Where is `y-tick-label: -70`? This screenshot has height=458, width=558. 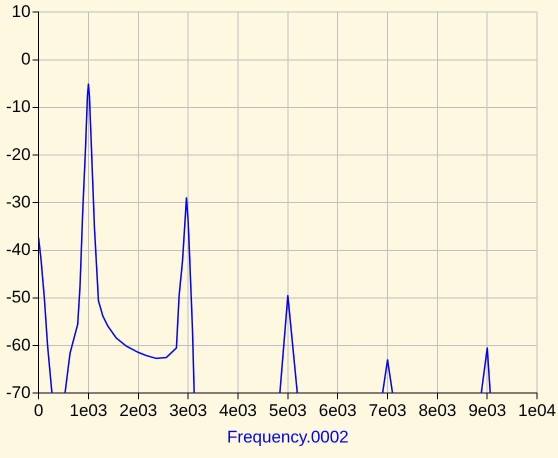
y-tick-label: -70 is located at coordinates (18, 392).